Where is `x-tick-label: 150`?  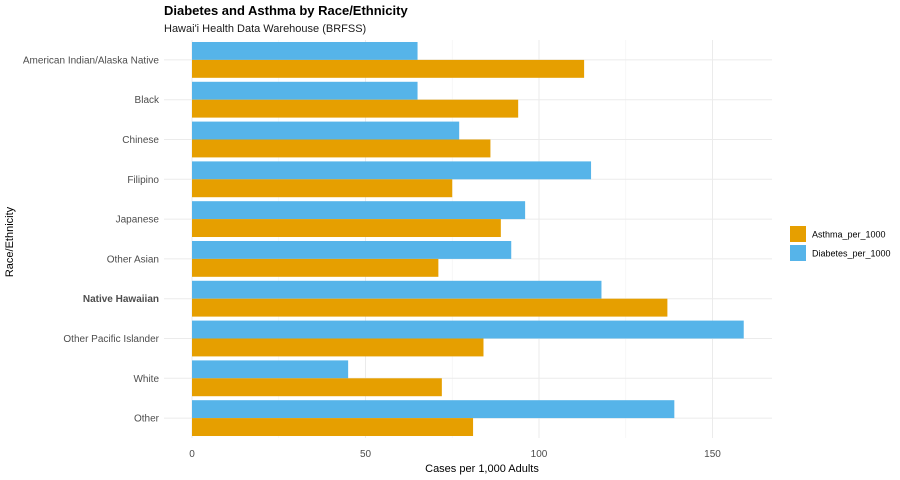
x-tick-label: 150 is located at coordinates (712, 454).